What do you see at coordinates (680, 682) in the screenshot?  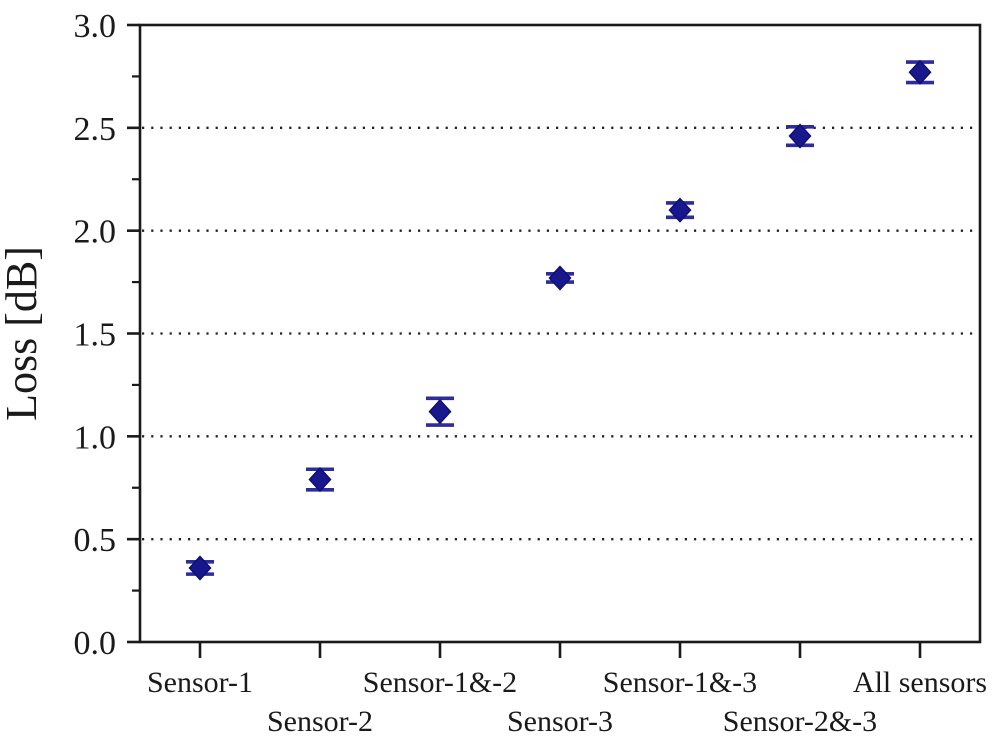 I see `x-axis-label: Sensor-1&-3` at bounding box center [680, 682].